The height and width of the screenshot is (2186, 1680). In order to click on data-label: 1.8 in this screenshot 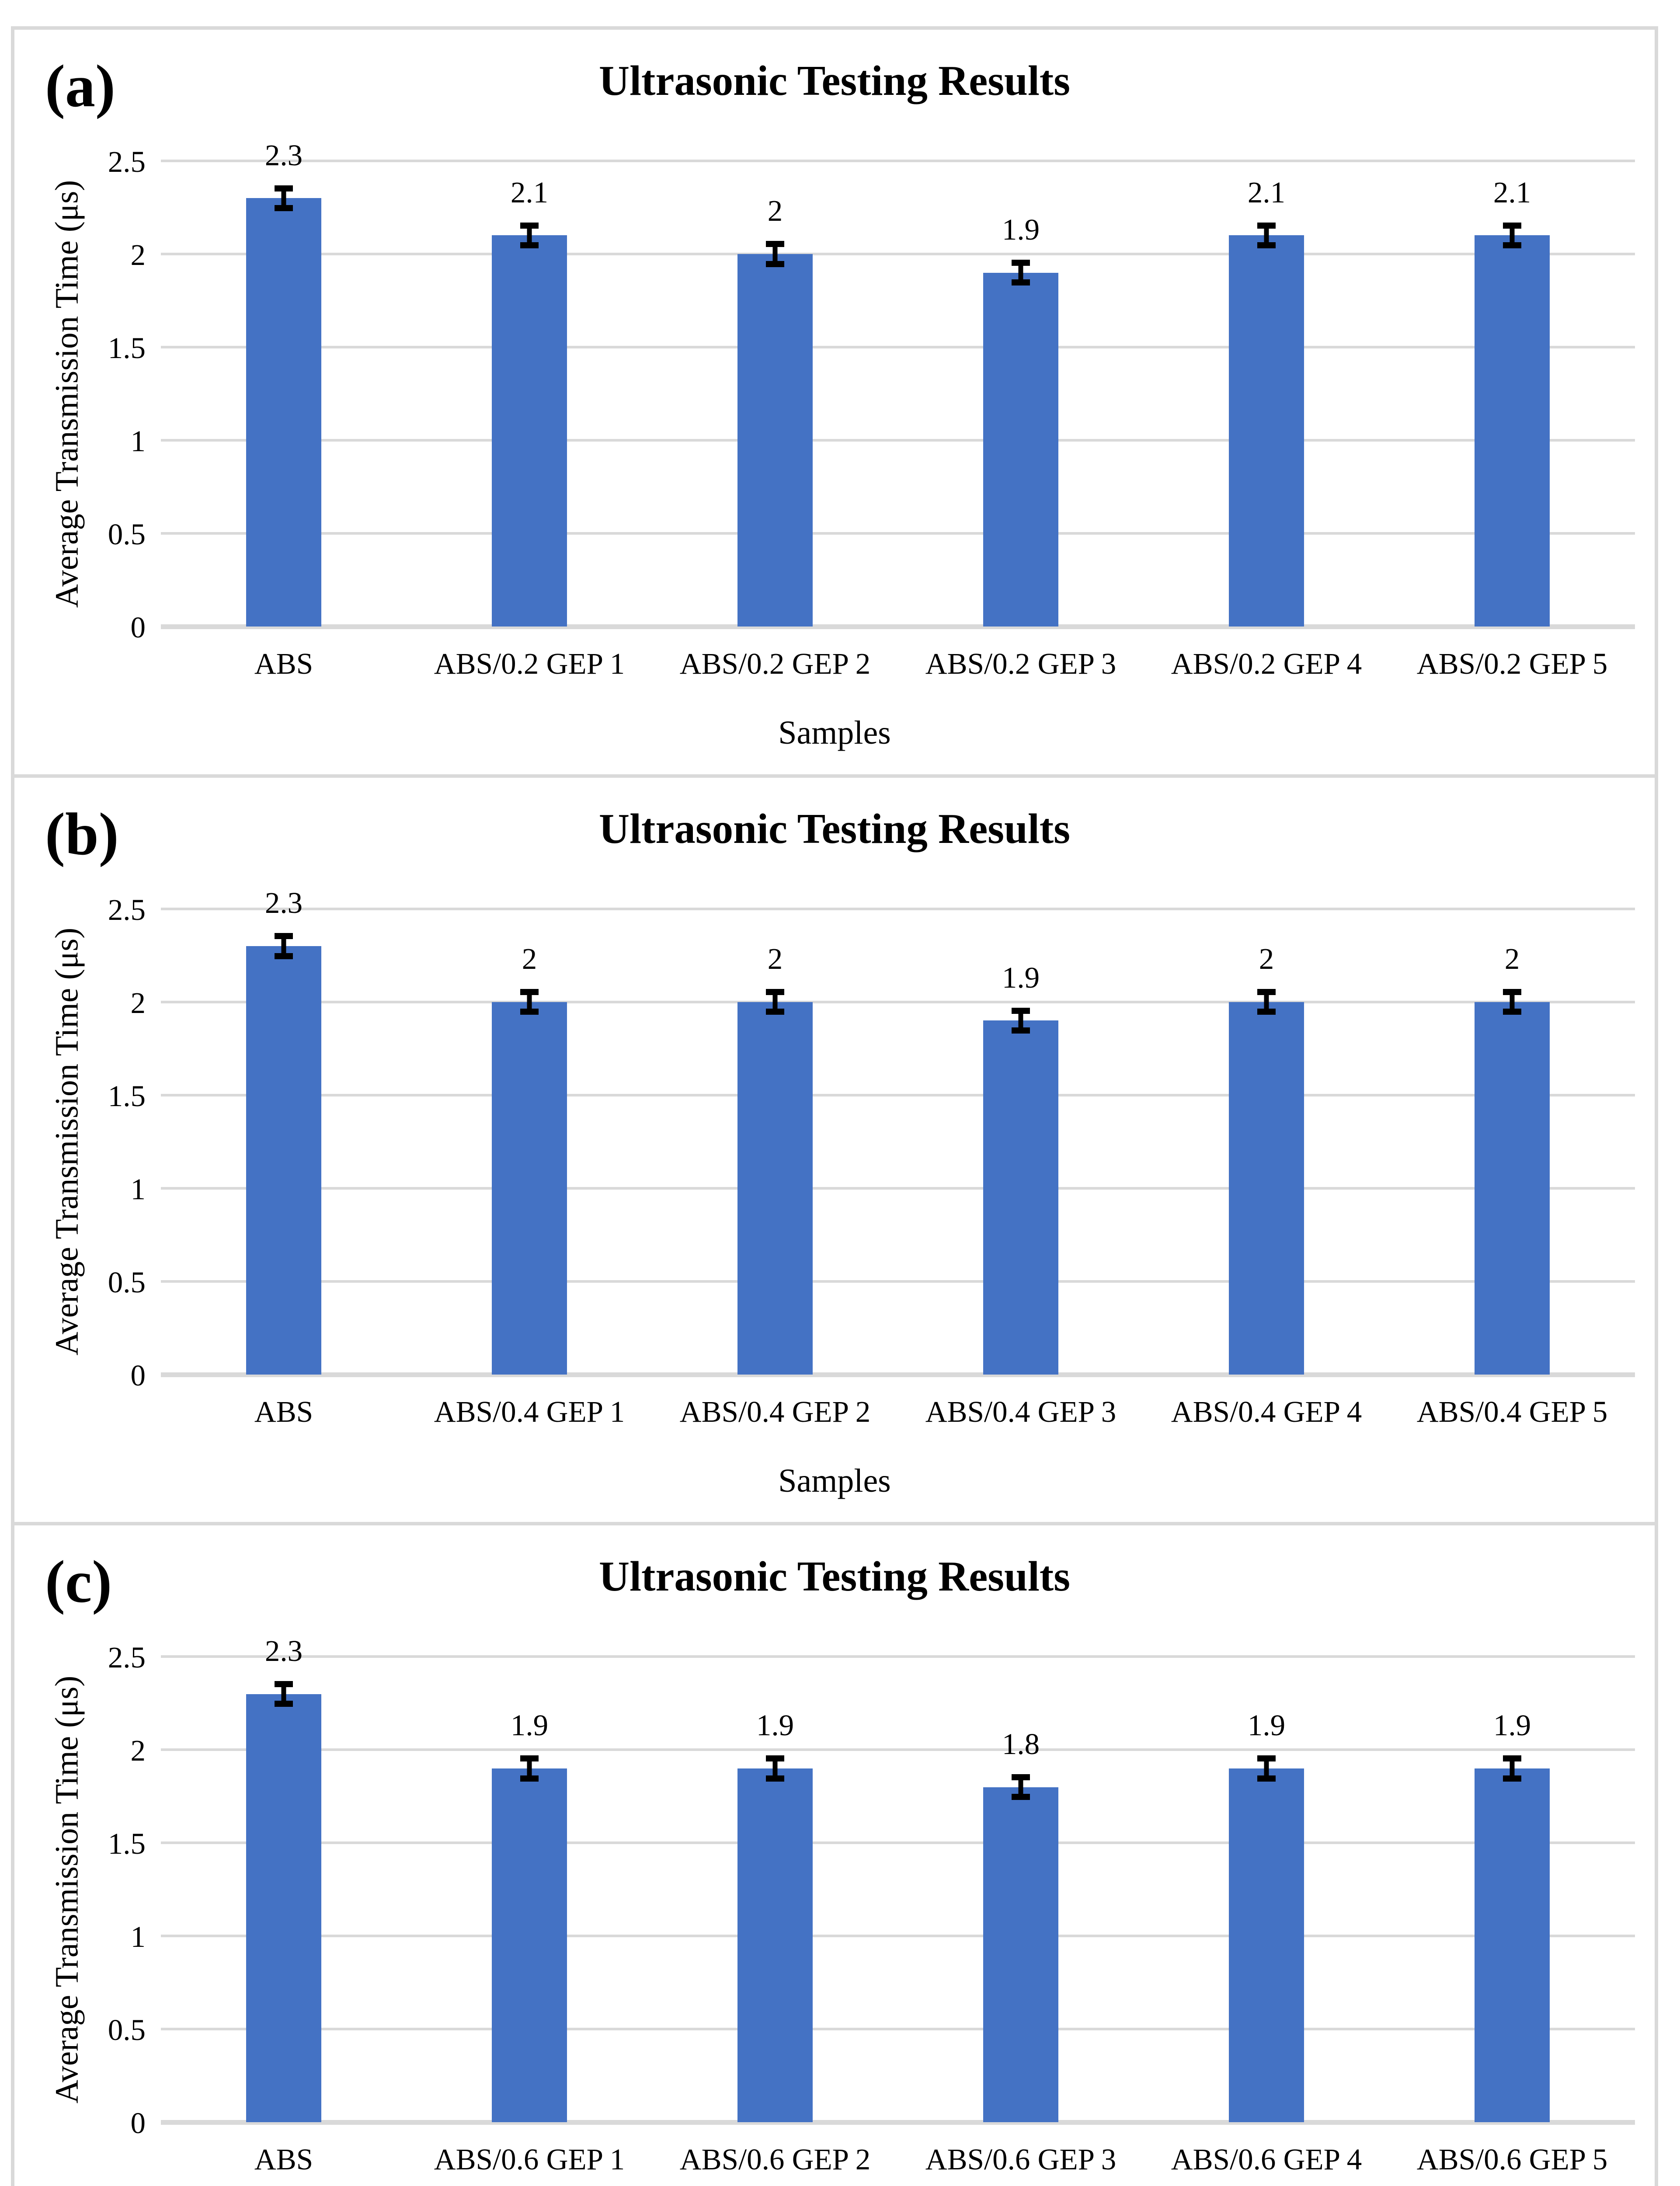, I will do `click(1021, 1744)`.